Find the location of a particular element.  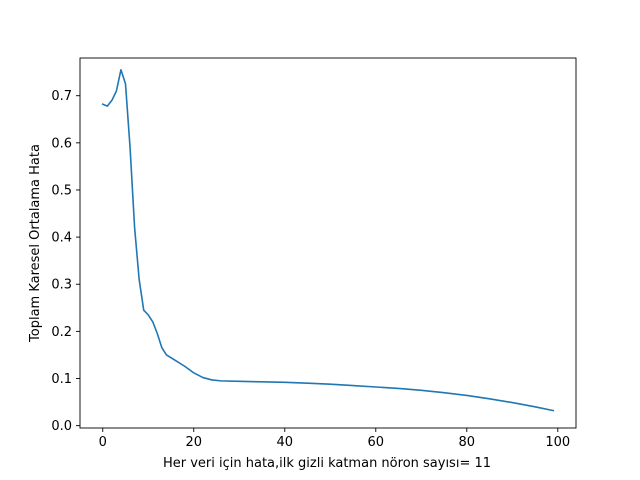

x-tick-label: 100 is located at coordinates (557, 442).